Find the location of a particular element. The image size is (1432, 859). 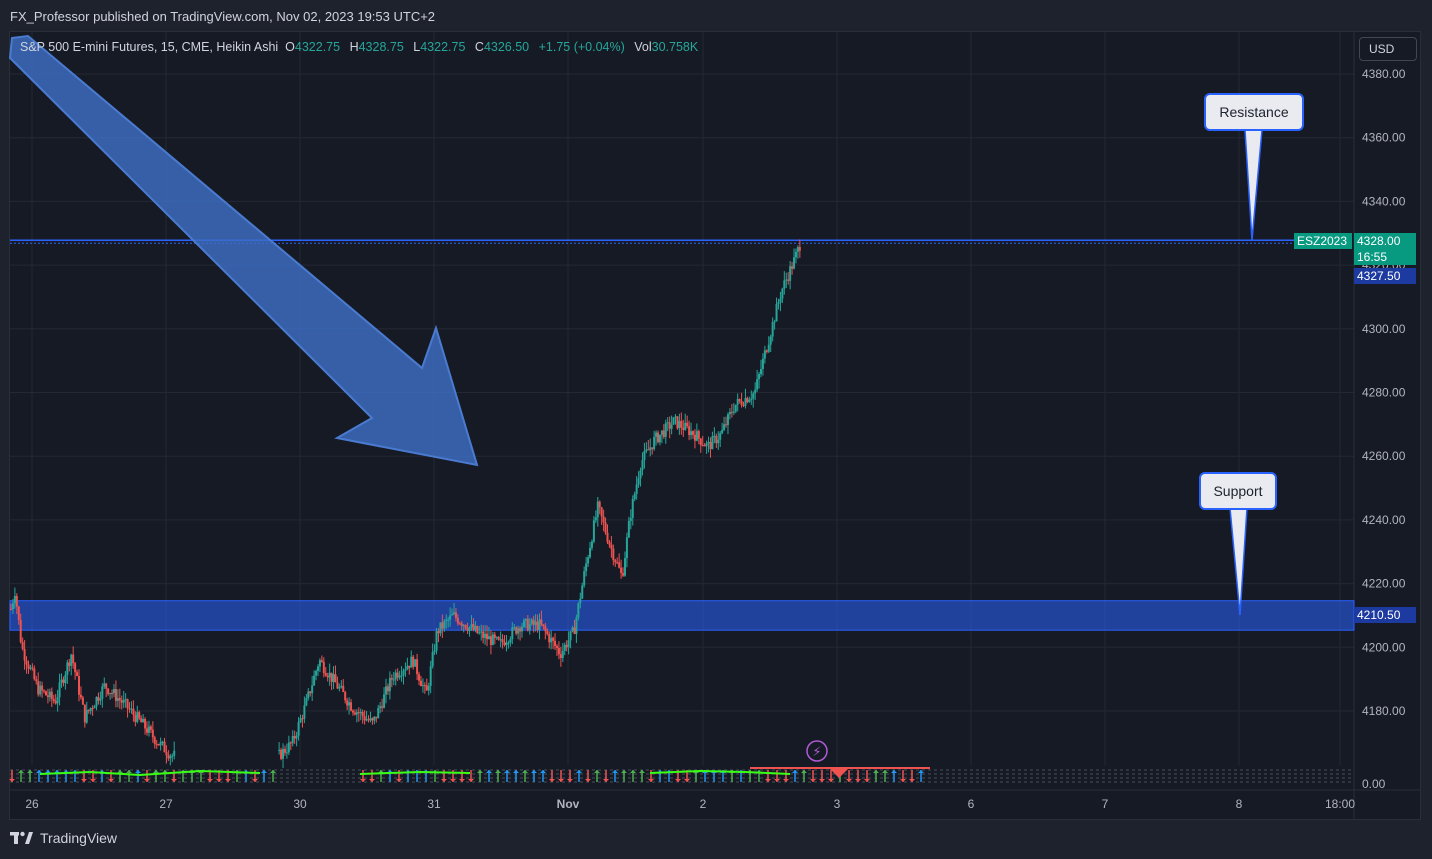

resistance-label: Resistance is located at coordinates (1254, 112).